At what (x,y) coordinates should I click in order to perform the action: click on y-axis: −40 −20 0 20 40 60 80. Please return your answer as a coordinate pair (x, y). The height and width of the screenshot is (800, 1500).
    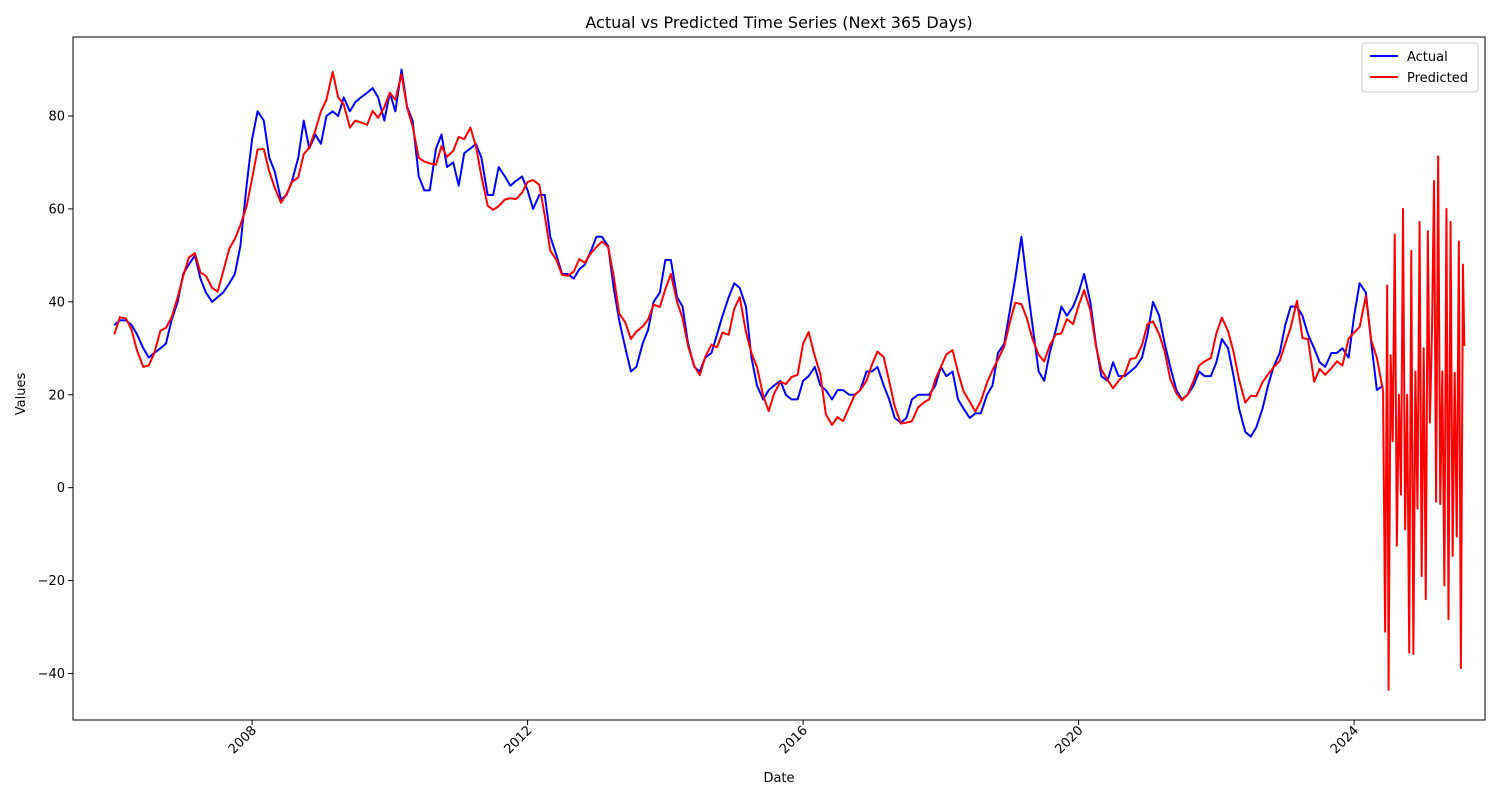
    Looking at the image, I should click on (55, 395).